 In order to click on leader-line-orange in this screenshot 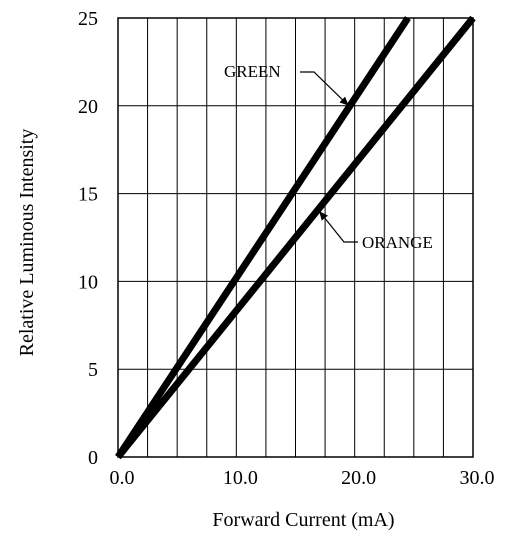, I will do `click(338, 226)`.